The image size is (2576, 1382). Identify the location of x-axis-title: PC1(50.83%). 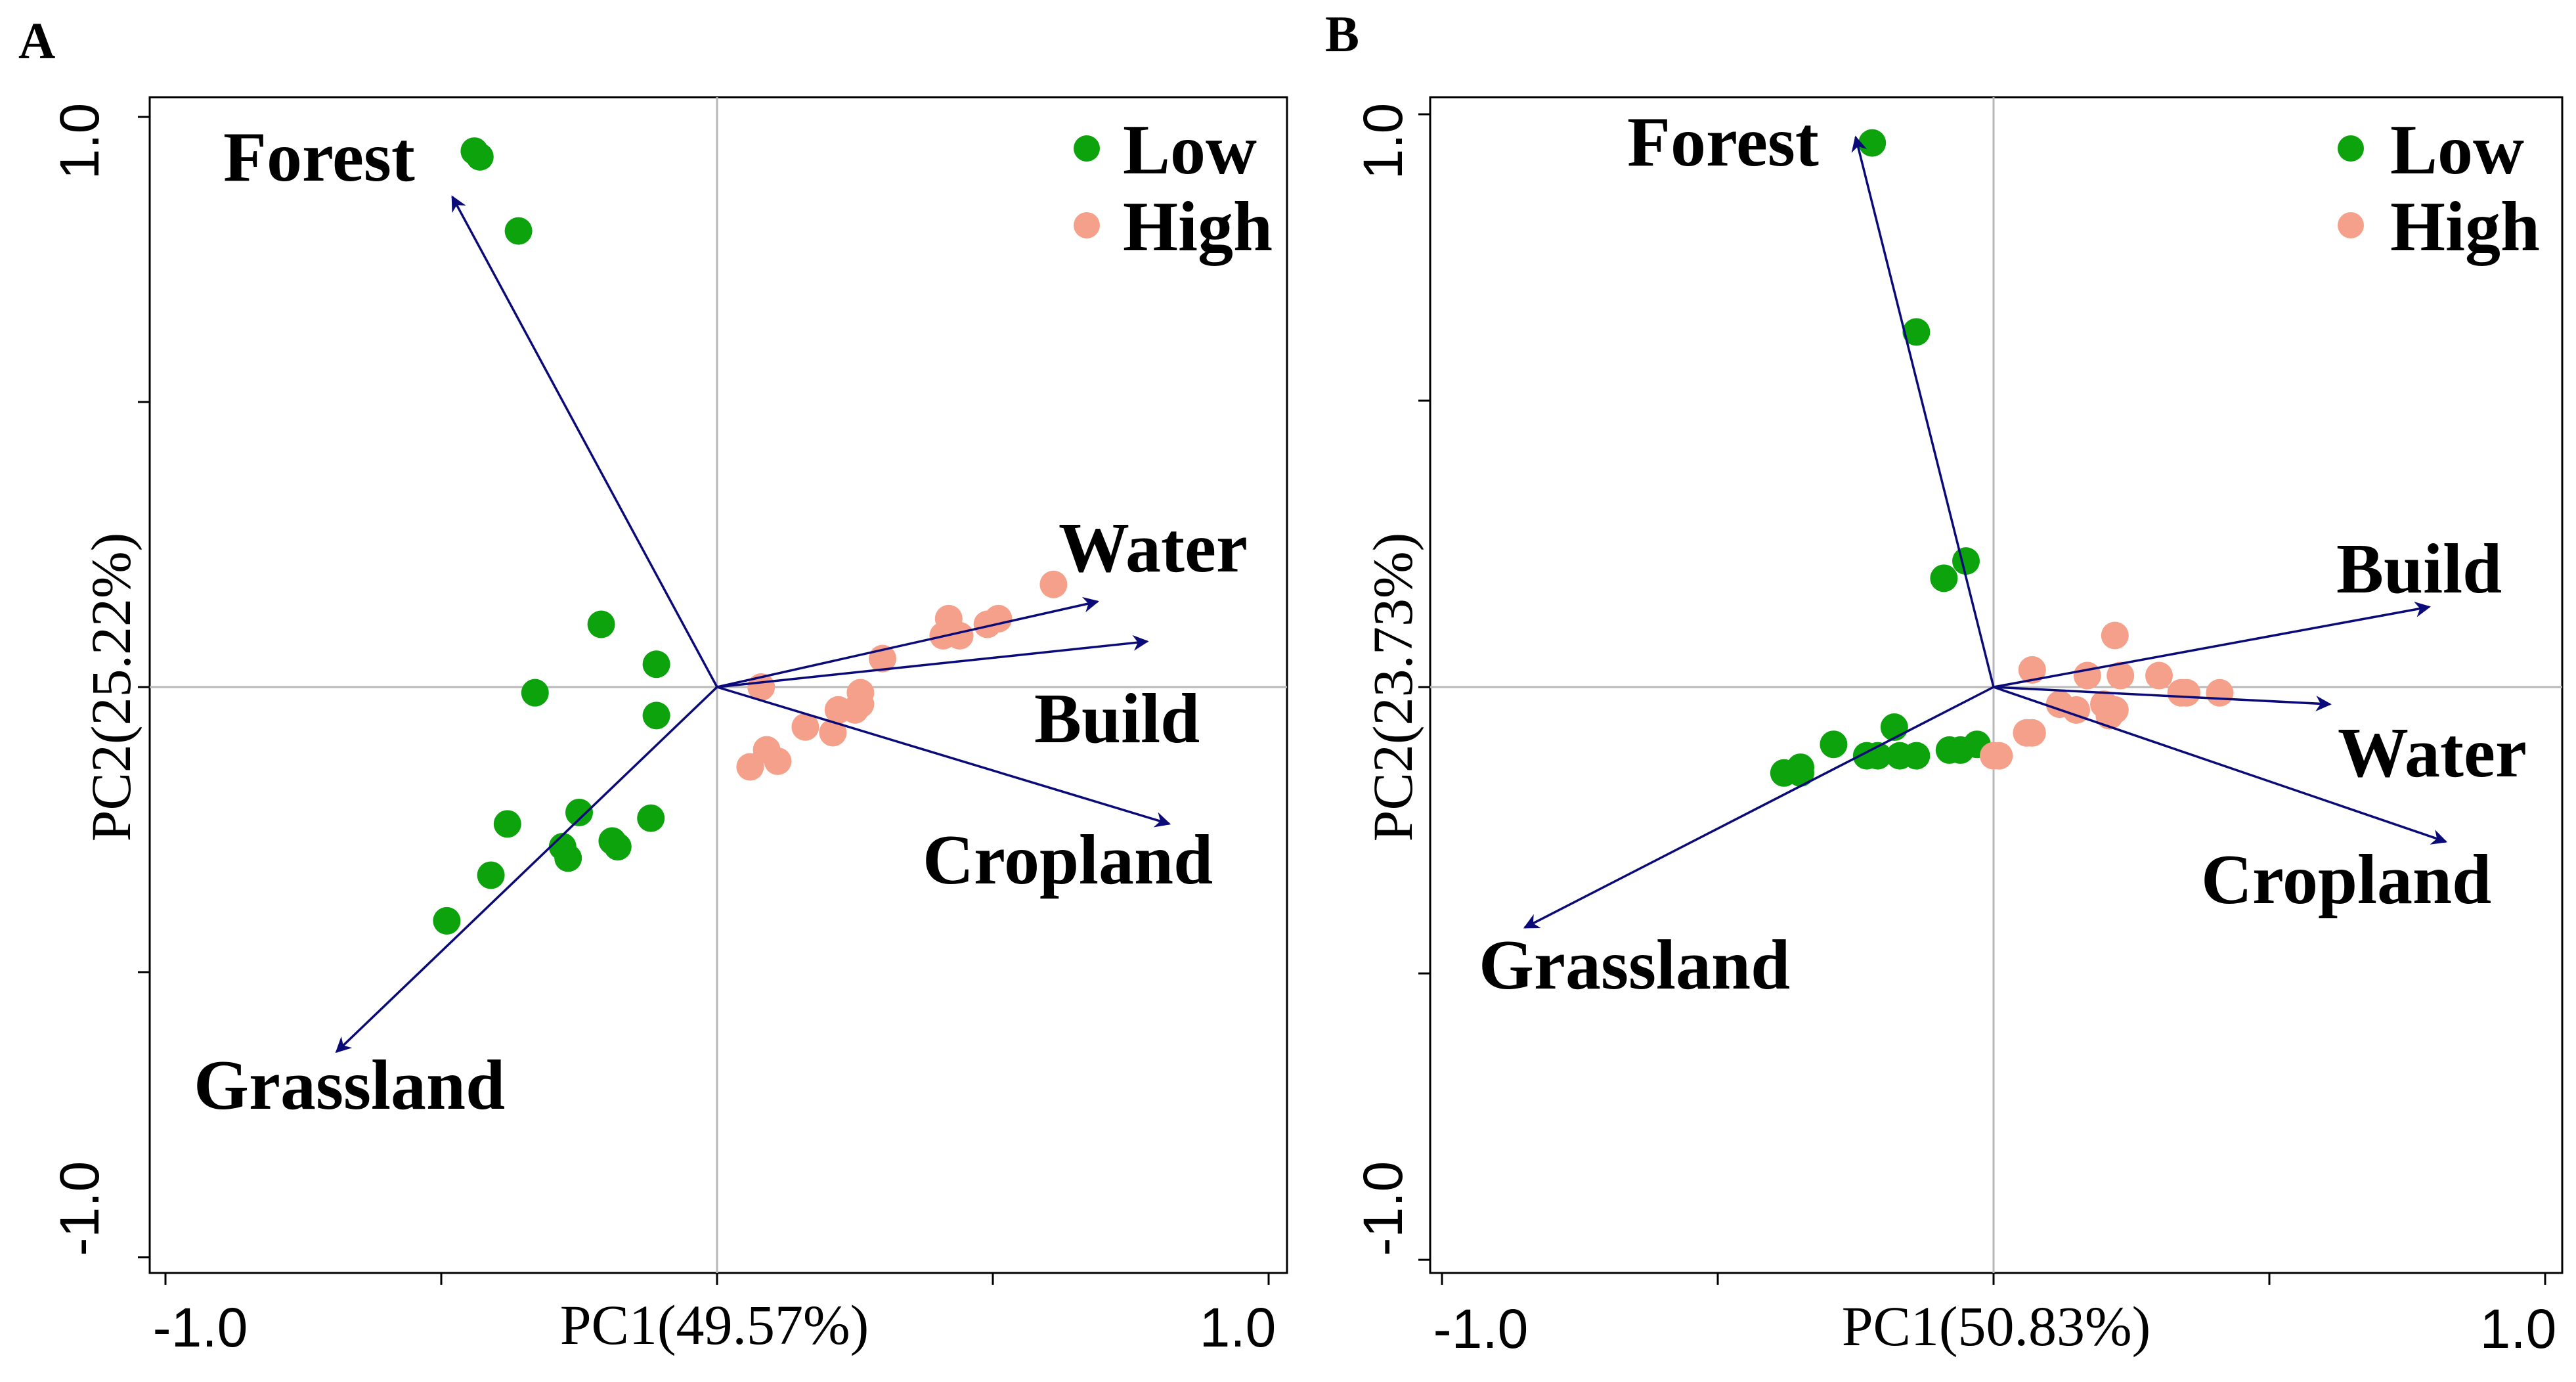
(1996, 1326).